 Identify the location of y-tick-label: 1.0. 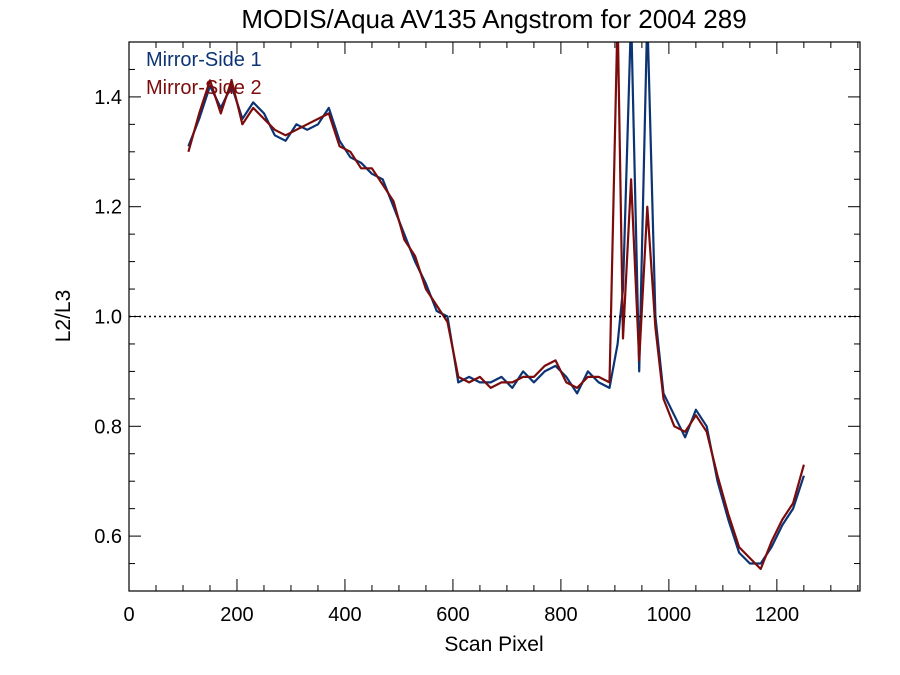
(108, 318).